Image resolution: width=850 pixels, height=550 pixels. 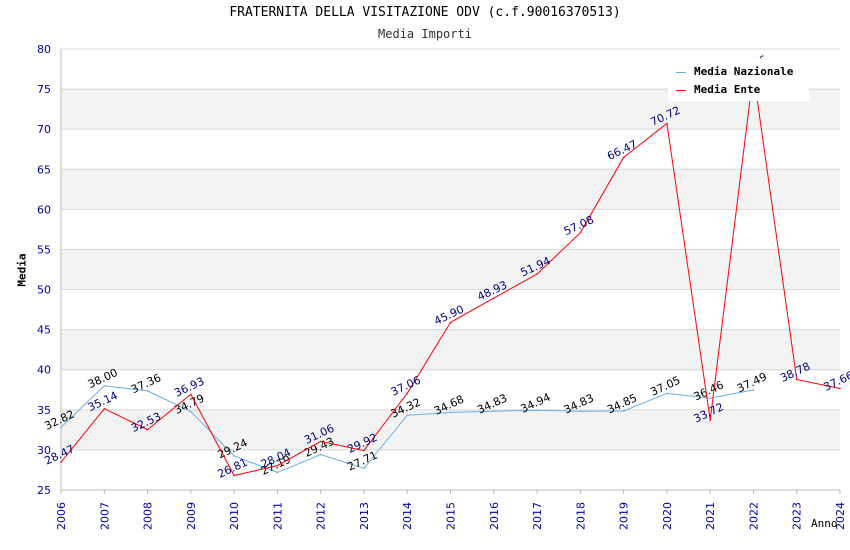 What do you see at coordinates (191, 516) in the screenshot?
I see `x-tick-label: 2009` at bounding box center [191, 516].